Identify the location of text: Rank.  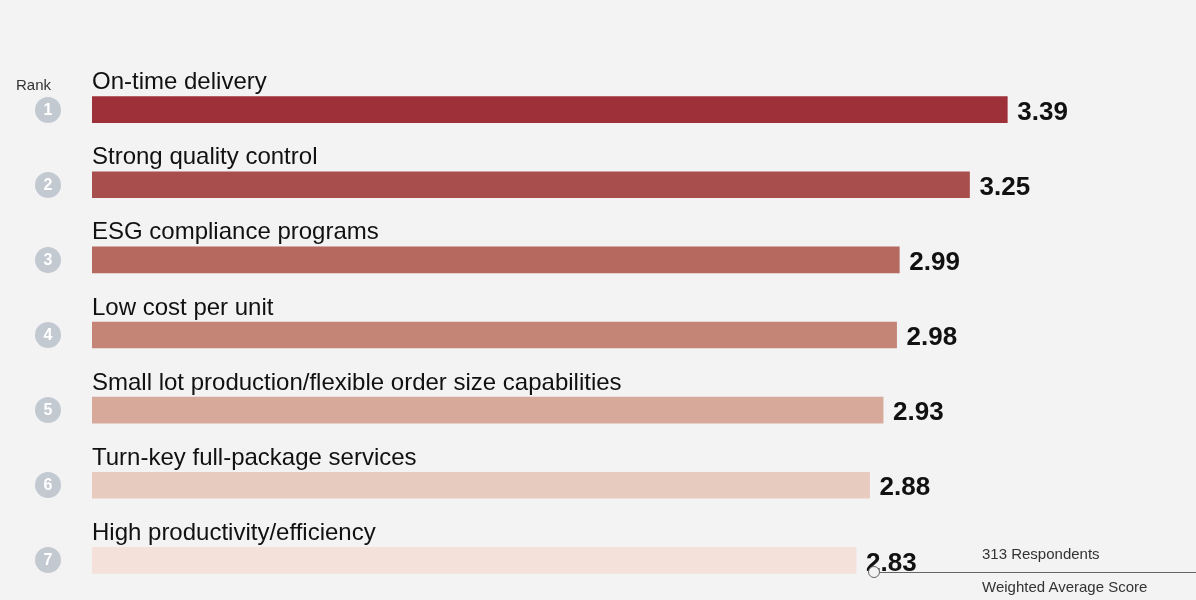
(34, 84).